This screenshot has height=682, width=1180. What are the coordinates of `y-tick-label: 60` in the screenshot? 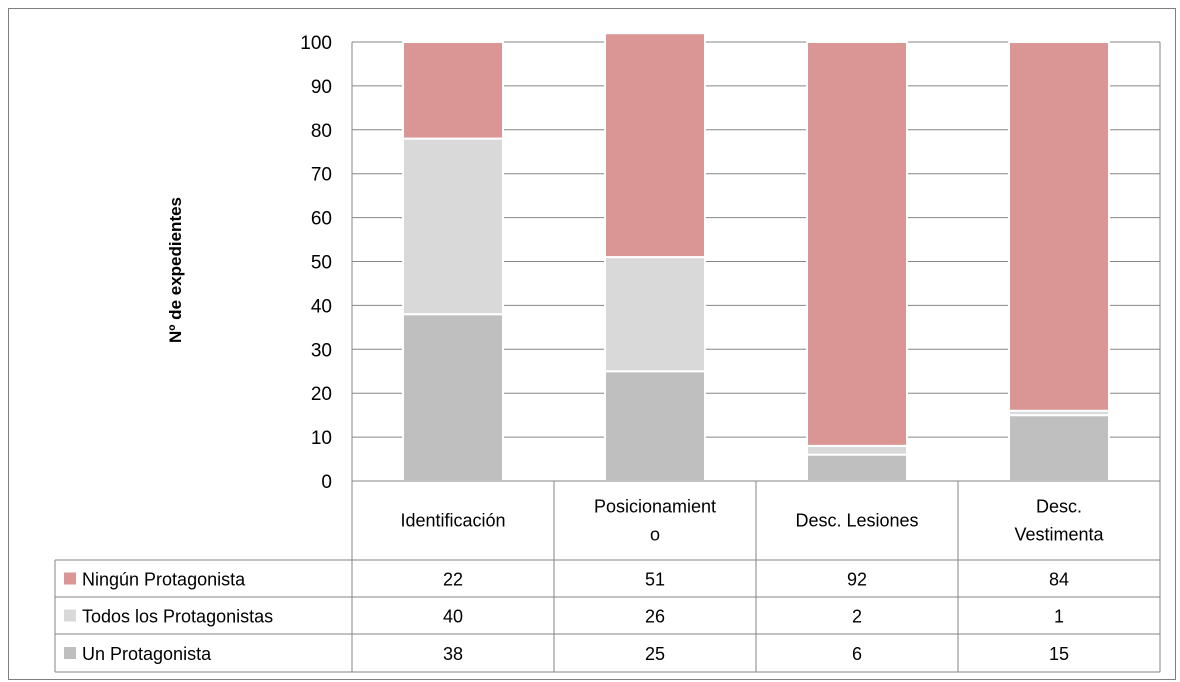 It's located at (321, 219).